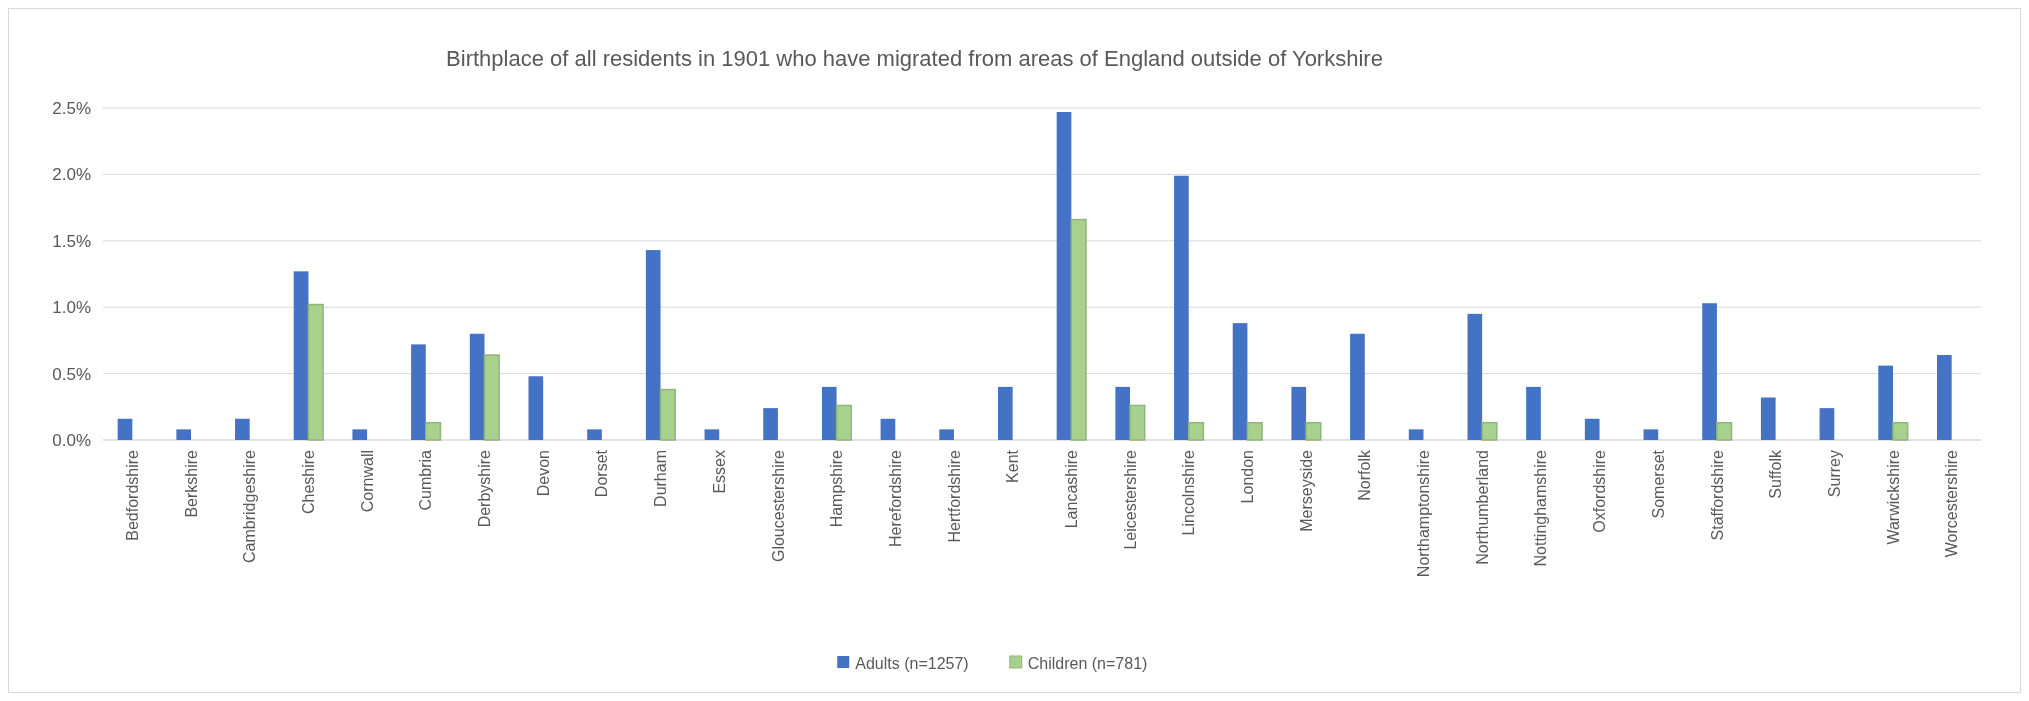 The image size is (2029, 701). I want to click on x-tick-label: Dorset, so click(602, 473).